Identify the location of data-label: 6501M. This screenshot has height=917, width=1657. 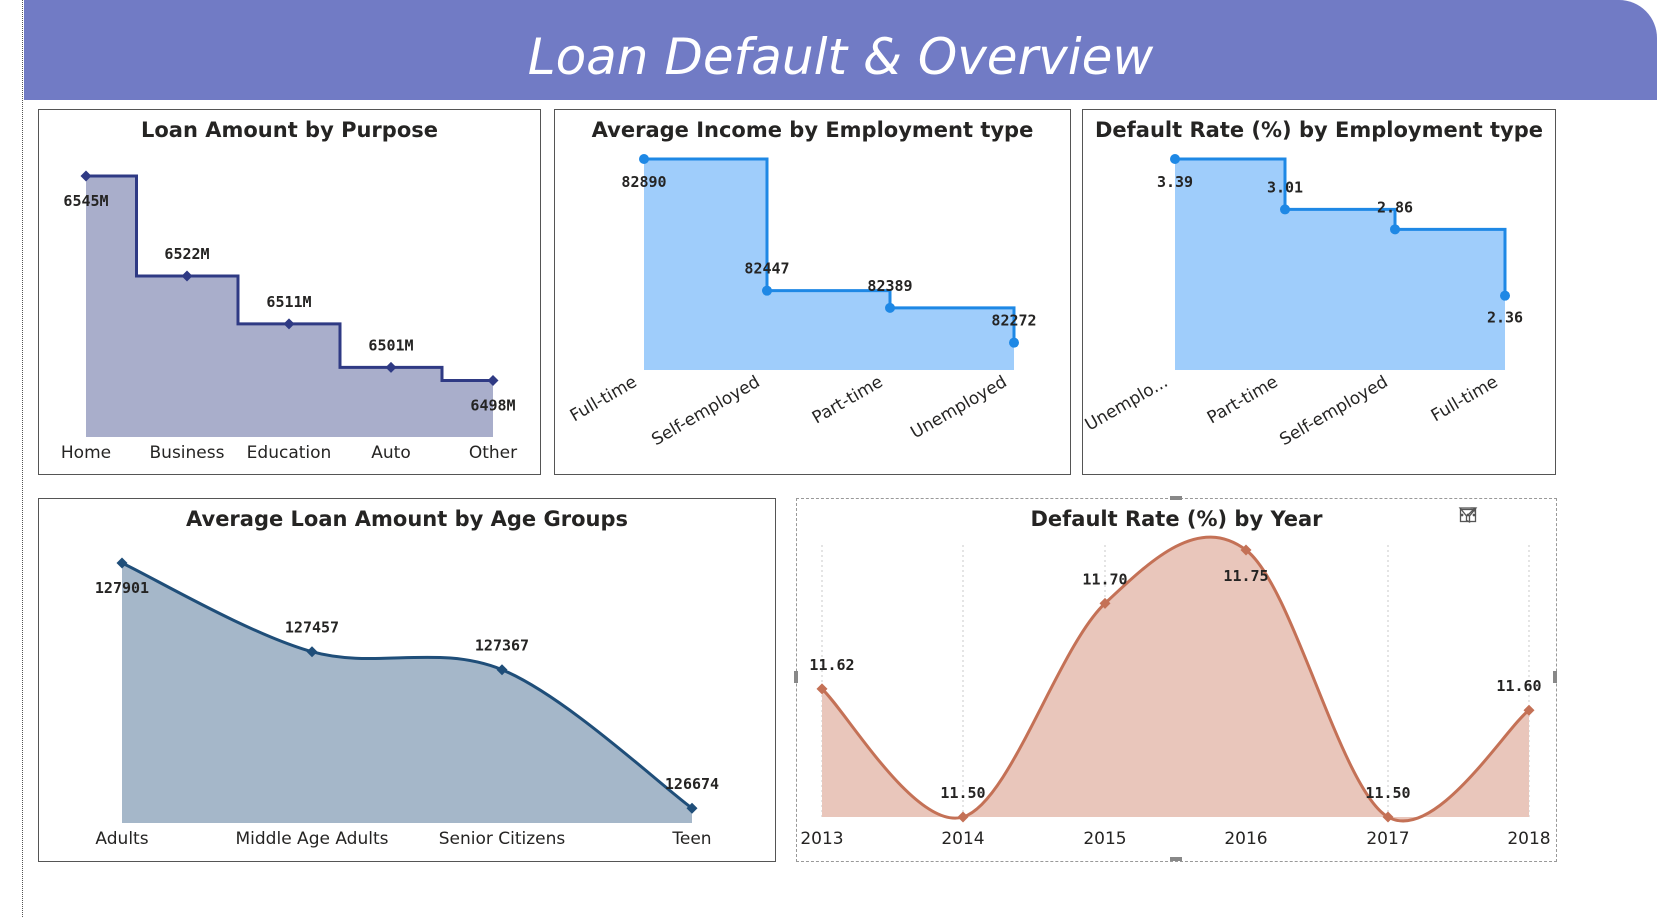
(390, 345).